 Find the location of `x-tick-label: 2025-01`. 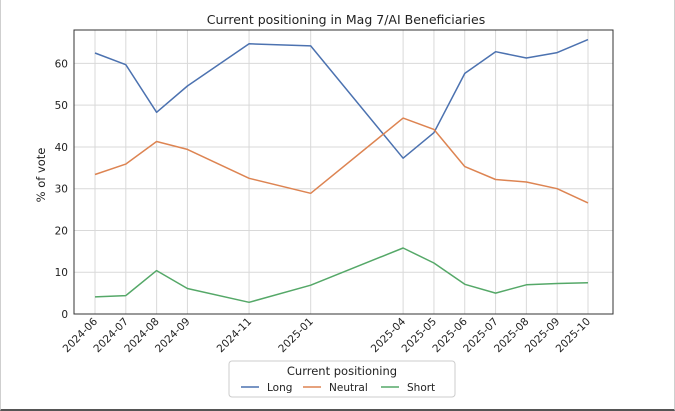

x-tick-label: 2025-01 is located at coordinates (296, 336).